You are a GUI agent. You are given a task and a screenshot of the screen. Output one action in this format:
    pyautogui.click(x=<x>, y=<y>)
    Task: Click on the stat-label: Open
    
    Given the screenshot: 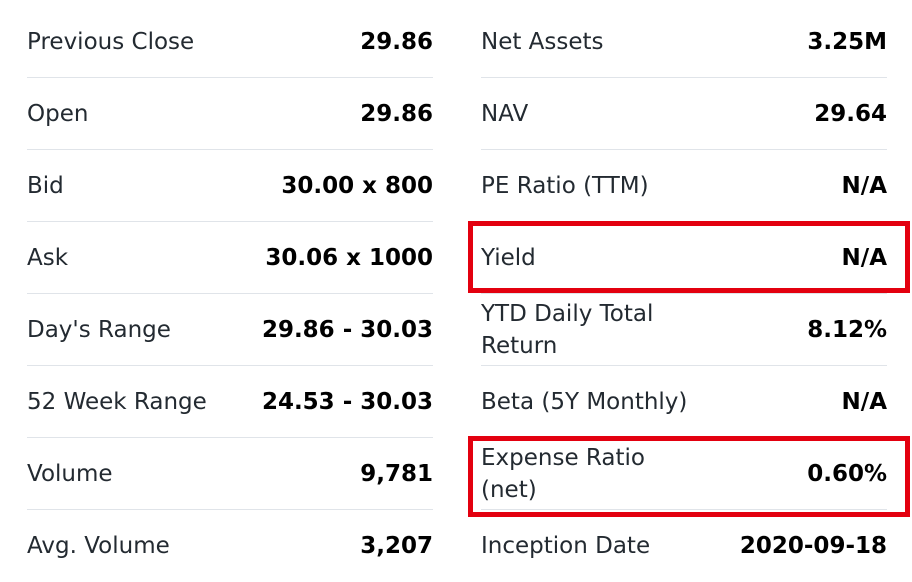 What is the action you would take?
    pyautogui.click(x=58, y=113)
    